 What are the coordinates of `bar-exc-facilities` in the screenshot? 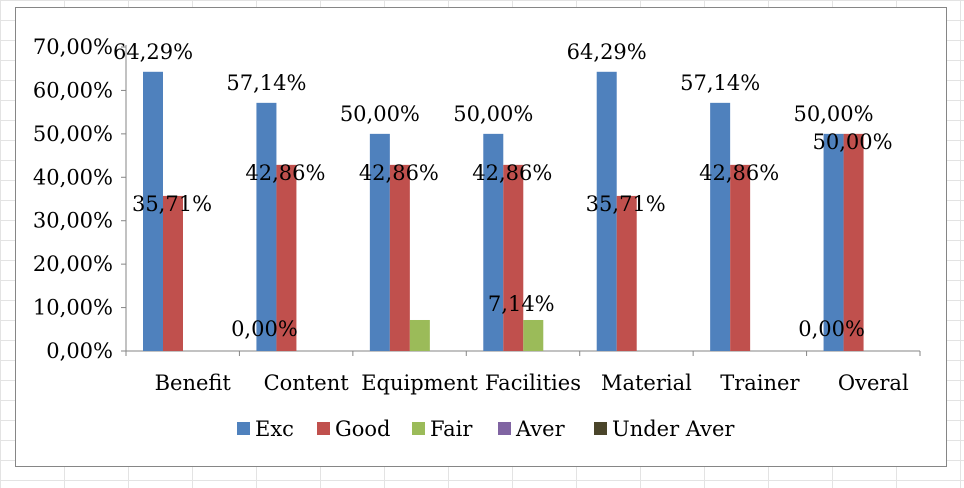 It's located at (493, 242).